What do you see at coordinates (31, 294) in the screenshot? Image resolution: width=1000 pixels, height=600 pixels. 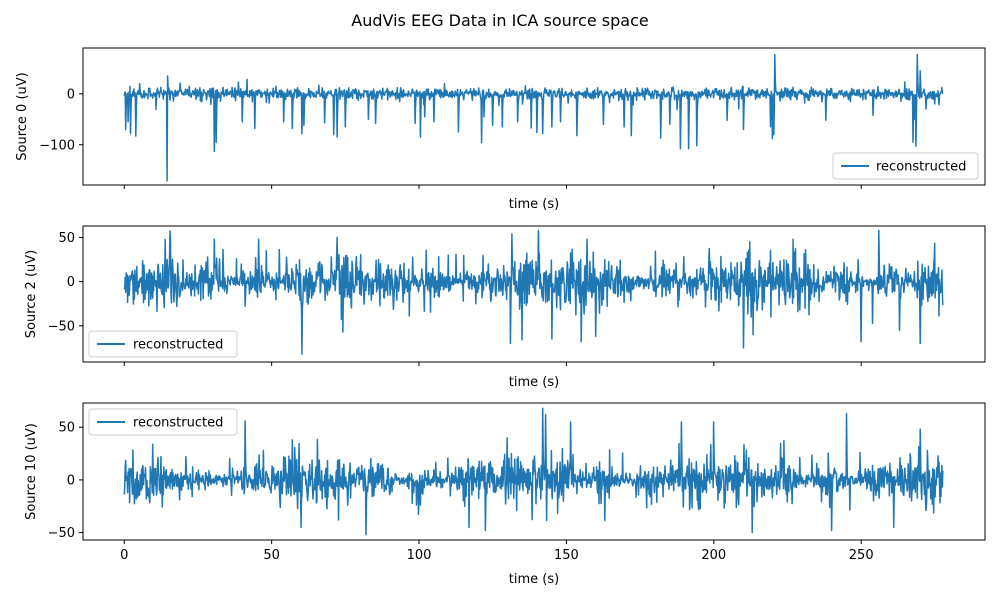 I see `y-axis-label: Source 2 (uV)` at bounding box center [31, 294].